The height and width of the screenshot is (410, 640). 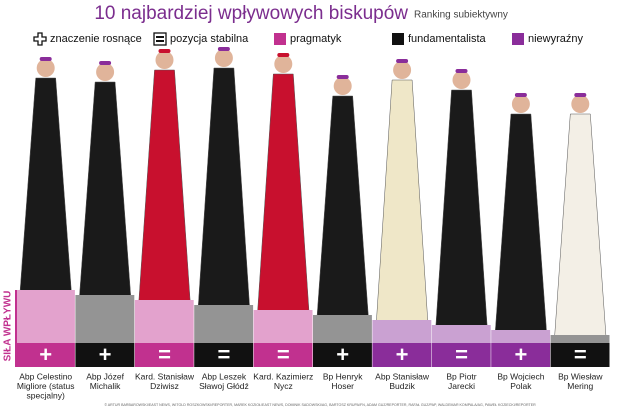 I want to click on person-name: Mering, so click(x=580, y=386).